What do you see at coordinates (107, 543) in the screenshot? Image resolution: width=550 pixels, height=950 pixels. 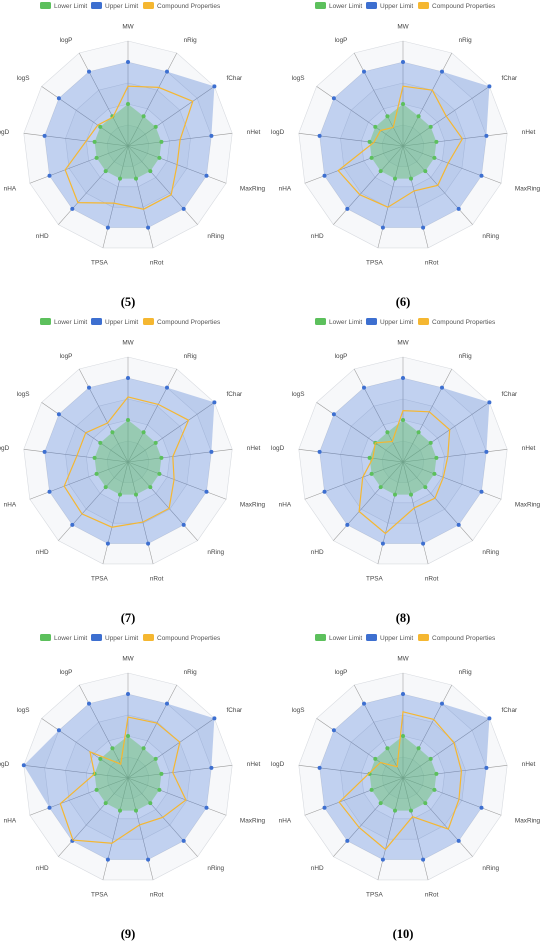 I see `point-upper-TPSA` at bounding box center [107, 543].